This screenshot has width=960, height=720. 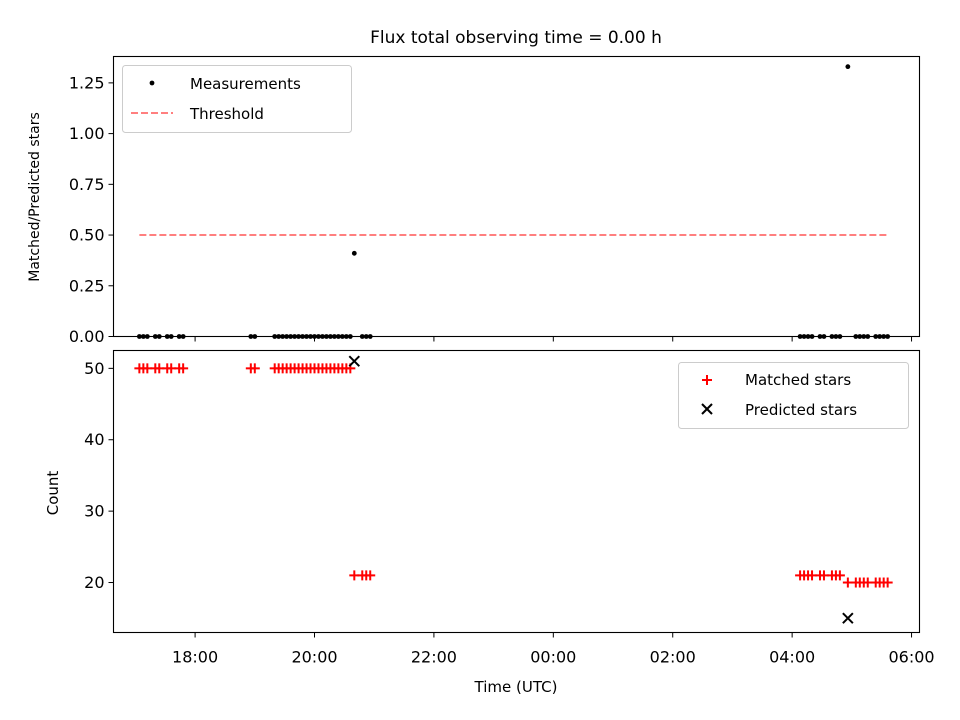 I want to click on legend-measurements-marker, so click(x=152, y=83).